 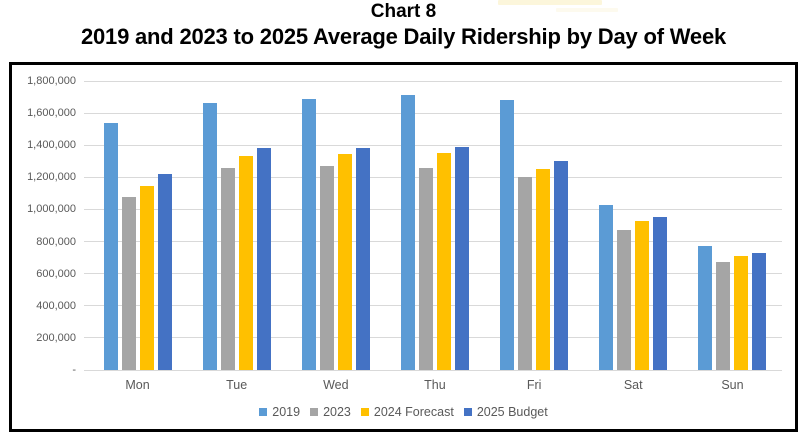 I want to click on legend-item: 2025 Budget, so click(x=505, y=412).